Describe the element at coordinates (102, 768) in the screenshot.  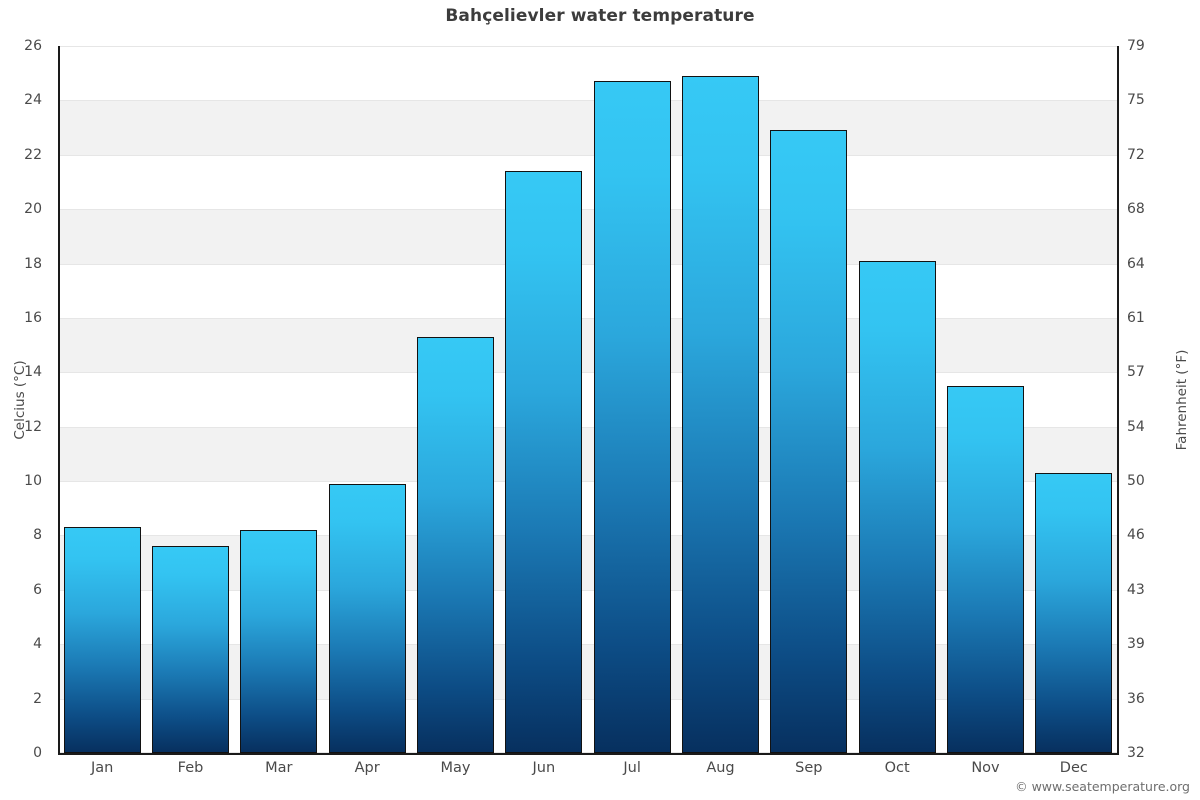
I see `x-tick-label-jan: Jan` at that location.